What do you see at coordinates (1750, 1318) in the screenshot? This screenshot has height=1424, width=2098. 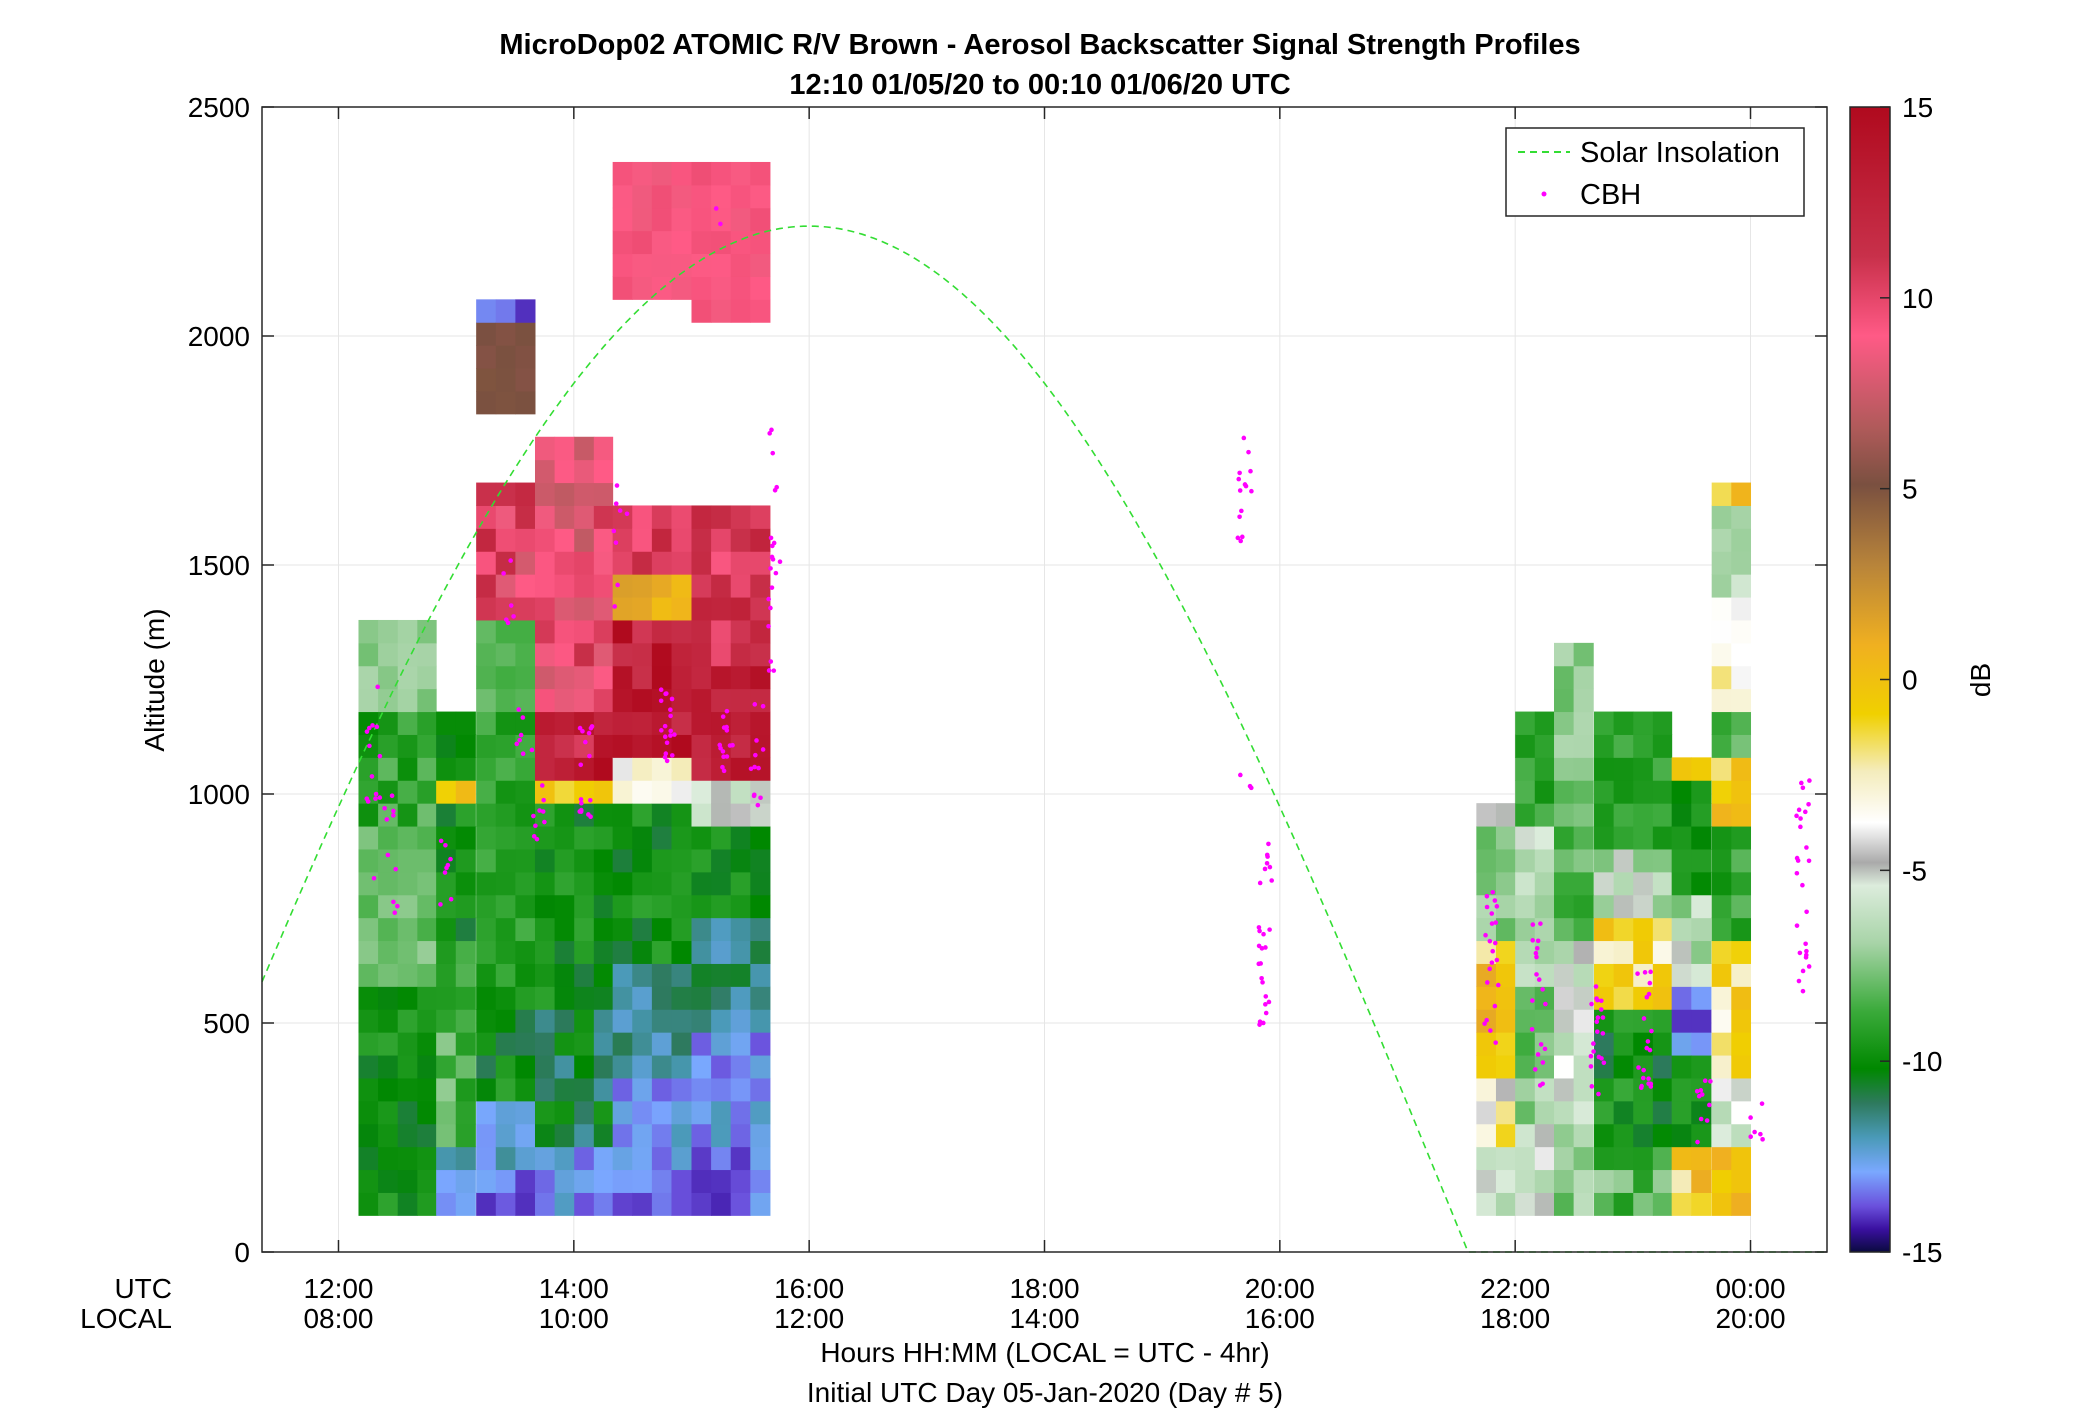 I see `x-tick-label-local: 20:00` at bounding box center [1750, 1318].